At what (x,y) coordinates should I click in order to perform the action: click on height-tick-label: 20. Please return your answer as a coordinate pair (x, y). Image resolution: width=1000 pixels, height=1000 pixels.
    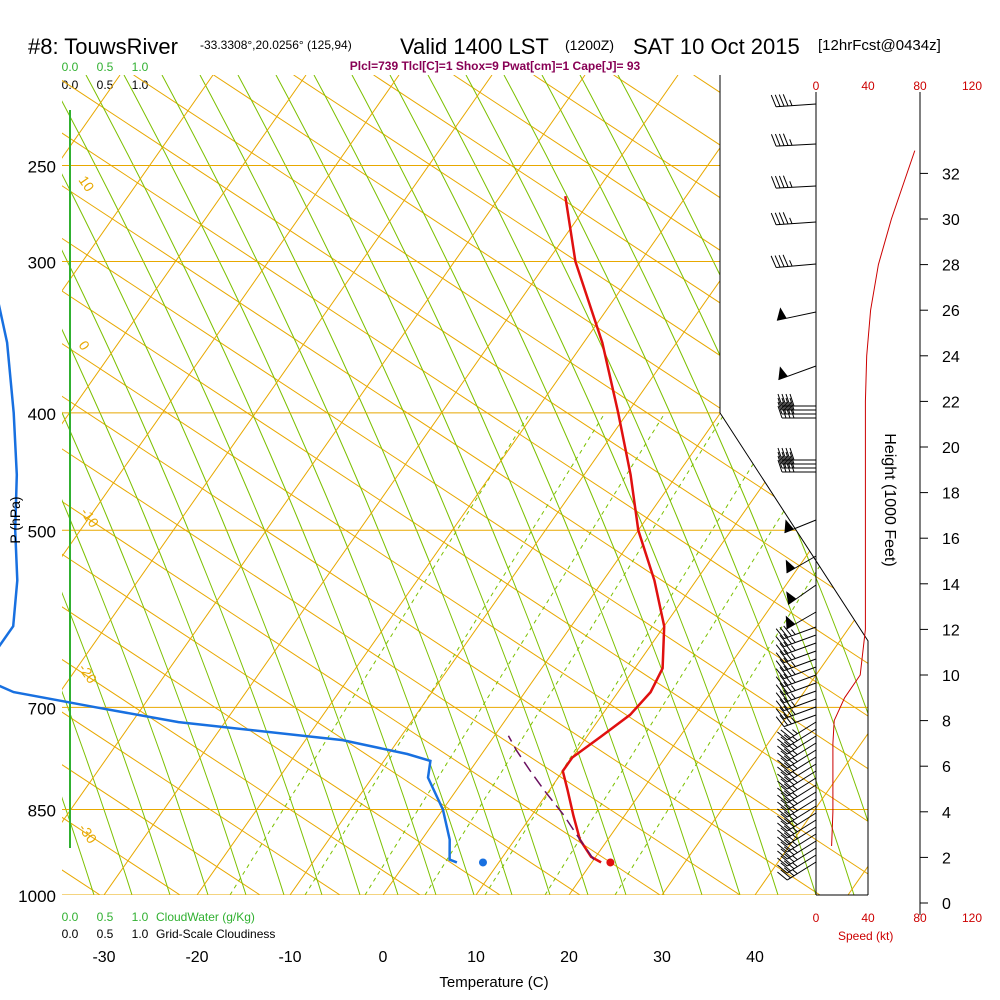
    Looking at the image, I should click on (951, 448).